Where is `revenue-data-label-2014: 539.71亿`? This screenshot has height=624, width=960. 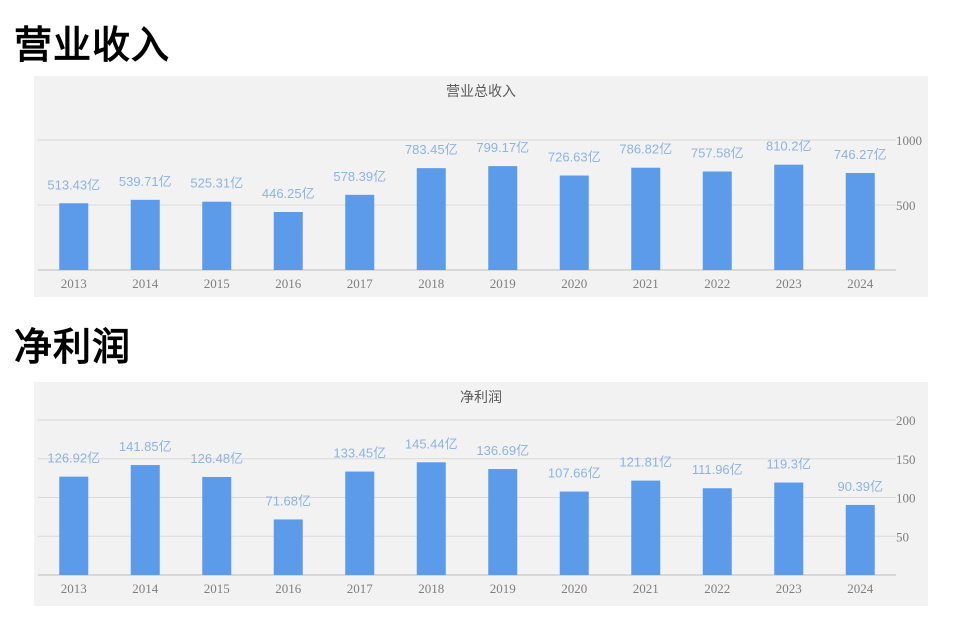 revenue-data-label-2014: 539.71亿 is located at coordinates (145, 181).